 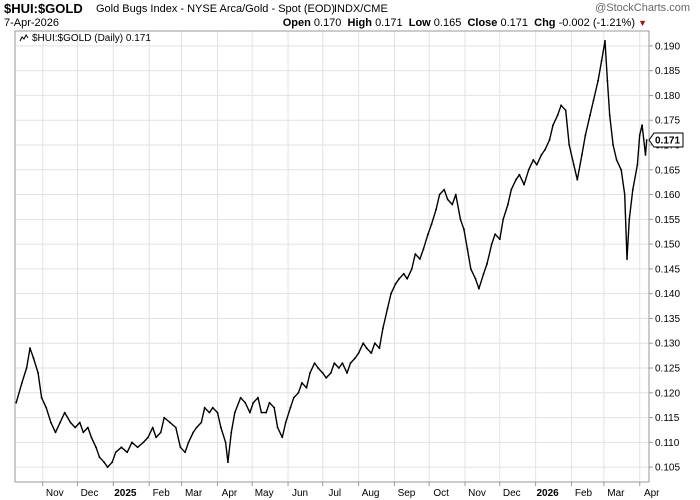 I want to click on y-tick-label: 0.185, so click(x=667, y=71).